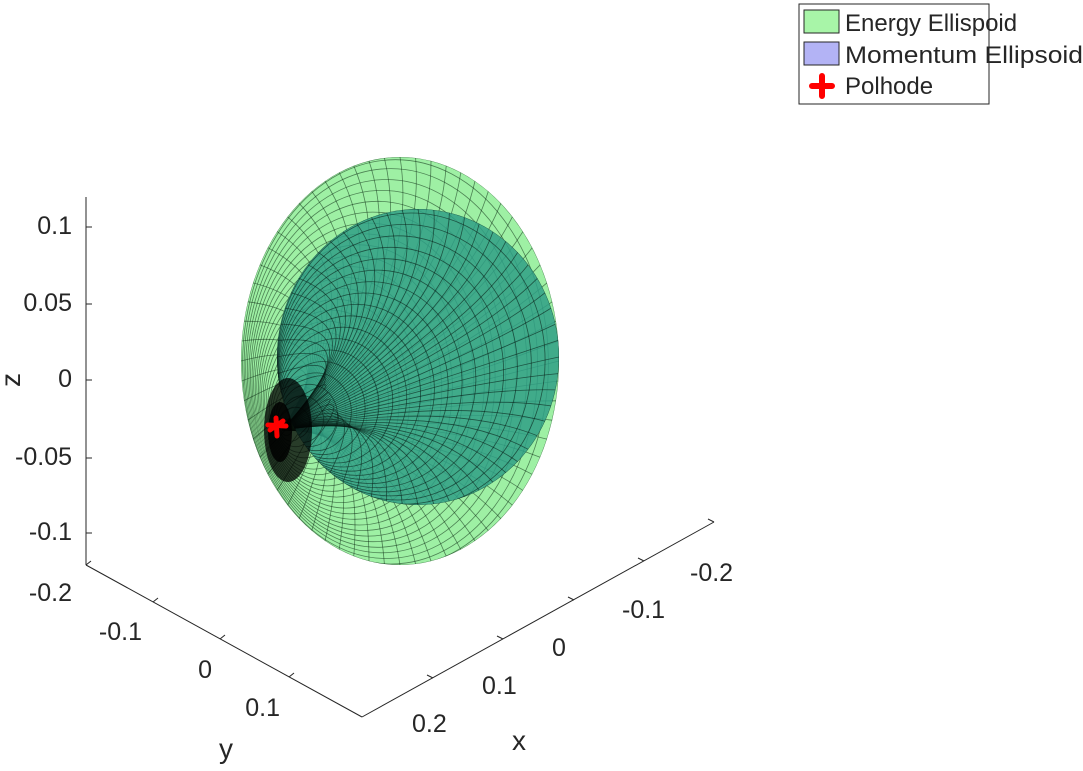  What do you see at coordinates (262, 708) in the screenshot?
I see `y-tick-label: 0.1` at bounding box center [262, 708].